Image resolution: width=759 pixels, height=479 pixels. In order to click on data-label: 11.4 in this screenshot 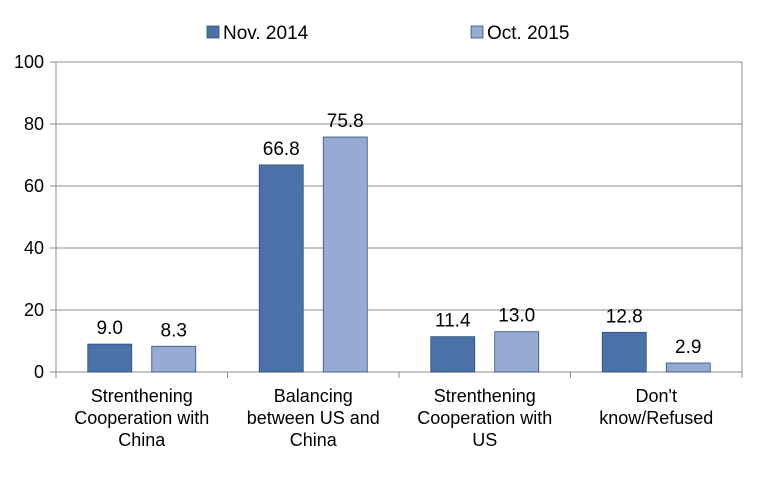, I will do `click(453, 321)`.